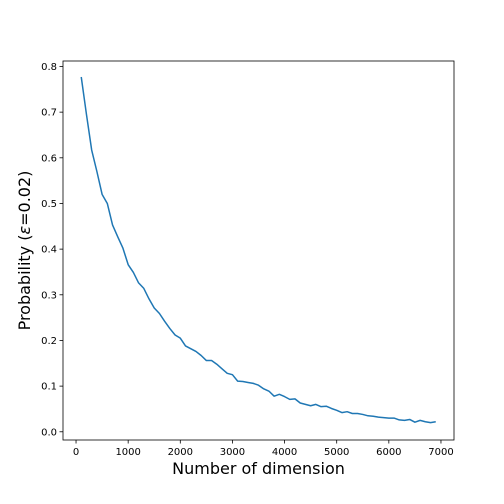  What do you see at coordinates (284, 452) in the screenshot?
I see `x-tick-label: 4000` at bounding box center [284, 452].